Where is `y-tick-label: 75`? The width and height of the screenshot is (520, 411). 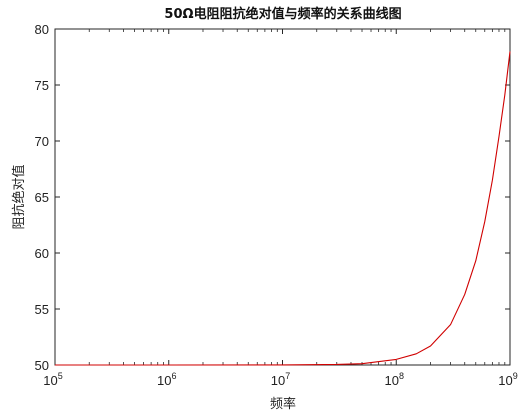 y-tick-label: 75 is located at coordinates (42, 85).